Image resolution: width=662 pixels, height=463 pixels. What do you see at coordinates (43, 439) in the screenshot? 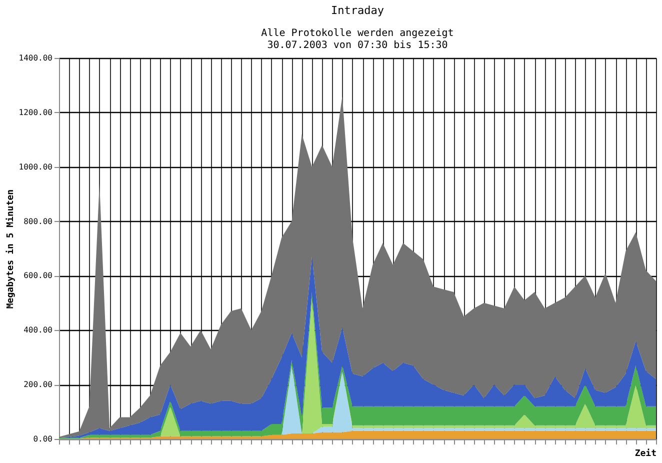
I see `y-tick-label: 0.00` at bounding box center [43, 439].